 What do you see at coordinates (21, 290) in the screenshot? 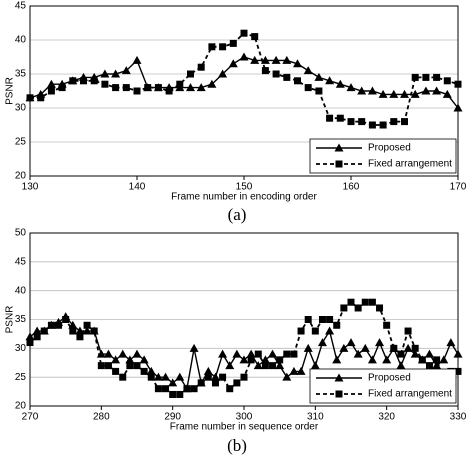
I see `y-tick-label: 40` at bounding box center [21, 290].